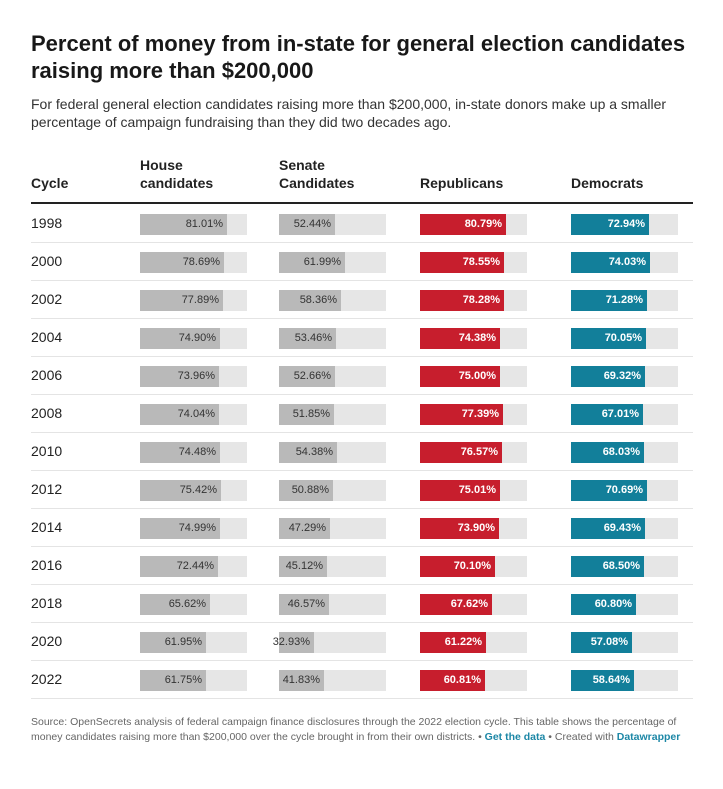  I want to click on senate-value-label: 58.36%, so click(318, 300).